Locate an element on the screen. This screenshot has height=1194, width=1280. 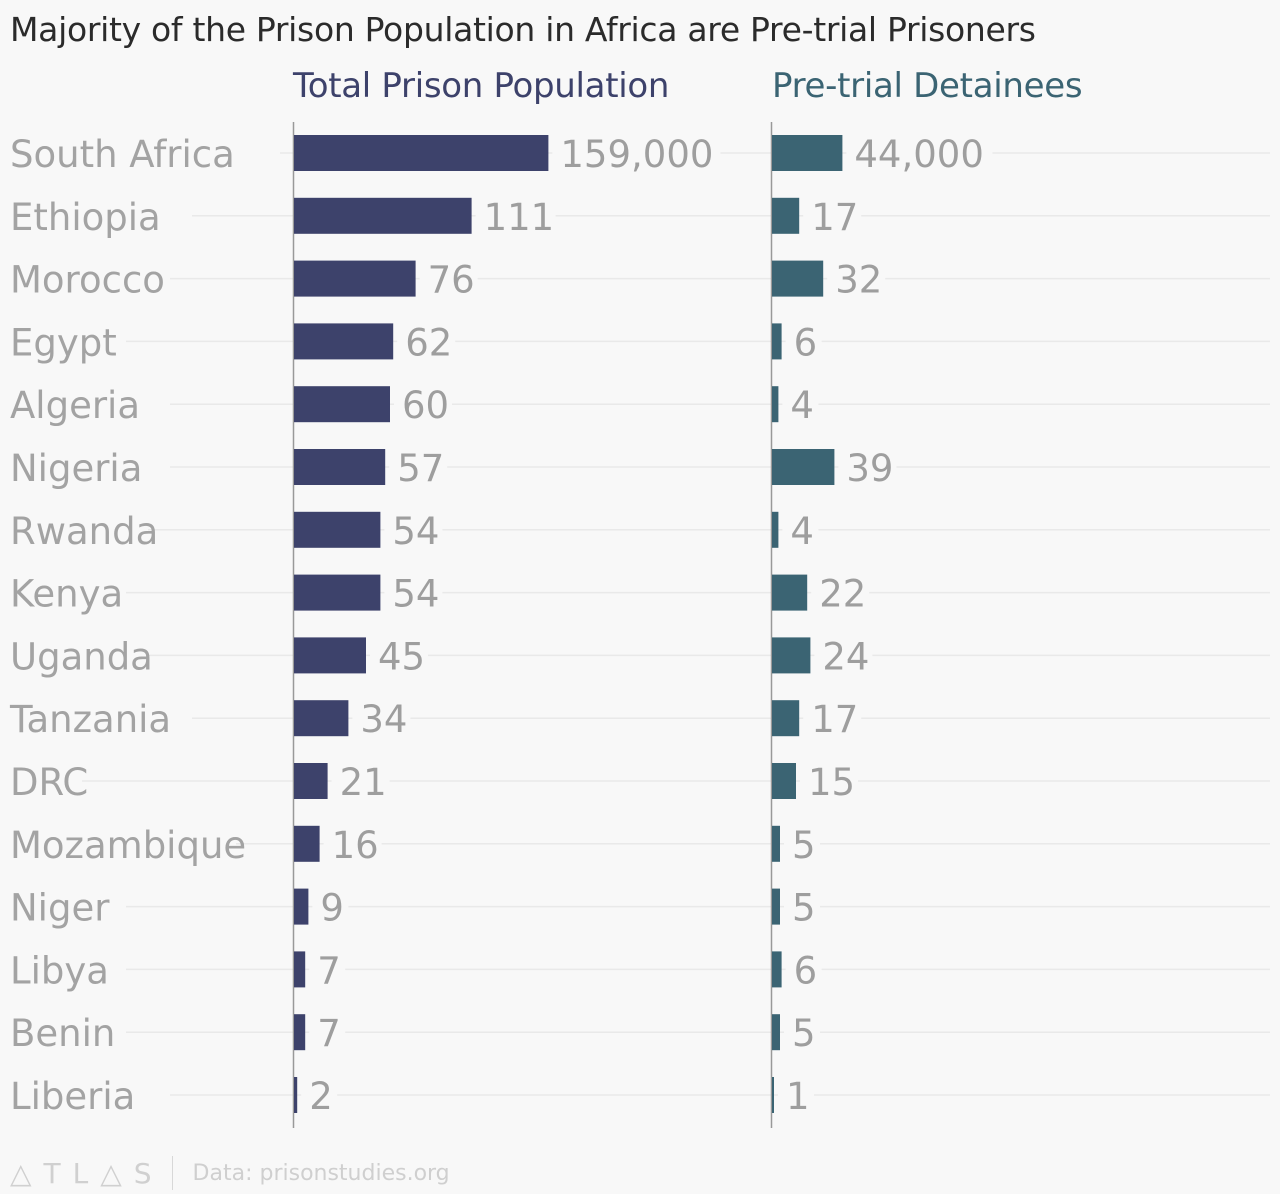
pretrial-value-label: 24 is located at coordinates (845, 656).